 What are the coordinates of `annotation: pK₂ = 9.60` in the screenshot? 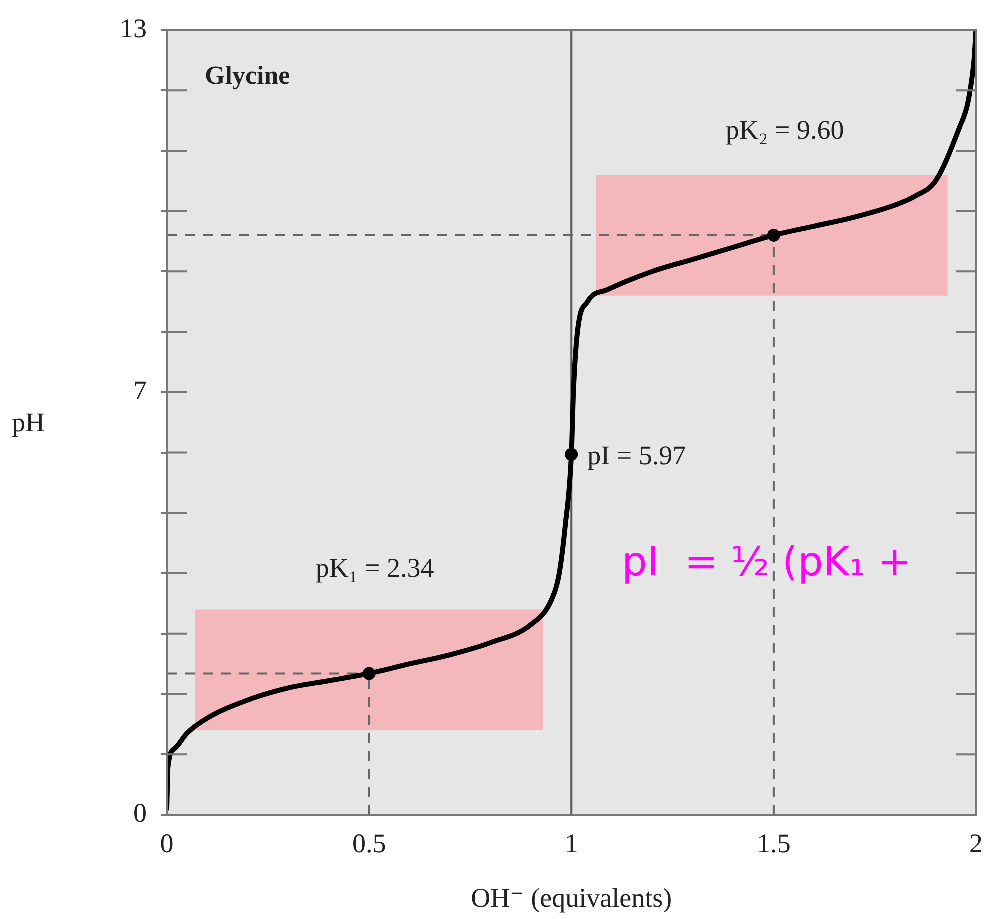 It's located at (785, 130).